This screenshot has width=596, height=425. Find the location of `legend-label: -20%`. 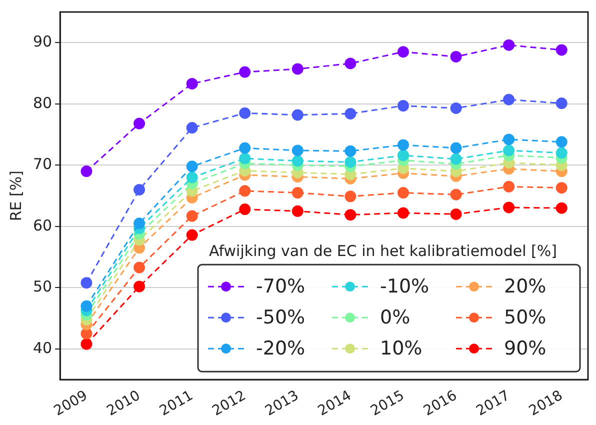

legend-label: -20% is located at coordinates (281, 349).